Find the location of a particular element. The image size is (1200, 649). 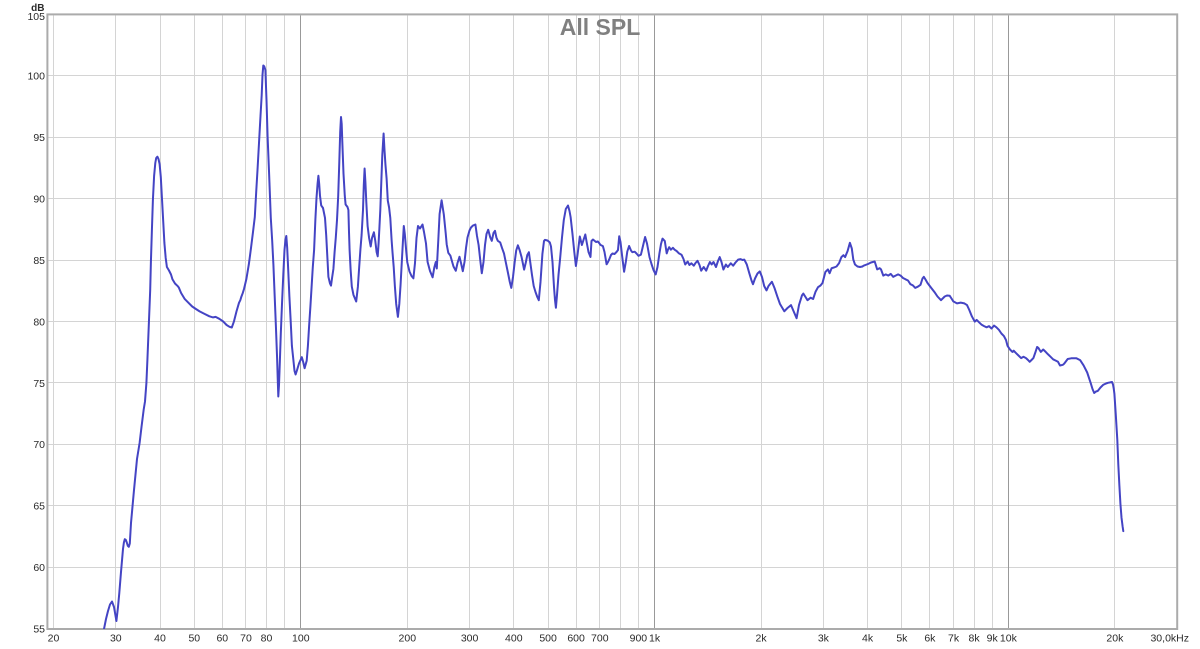

svg-text: 20 is located at coordinates (54, 638).